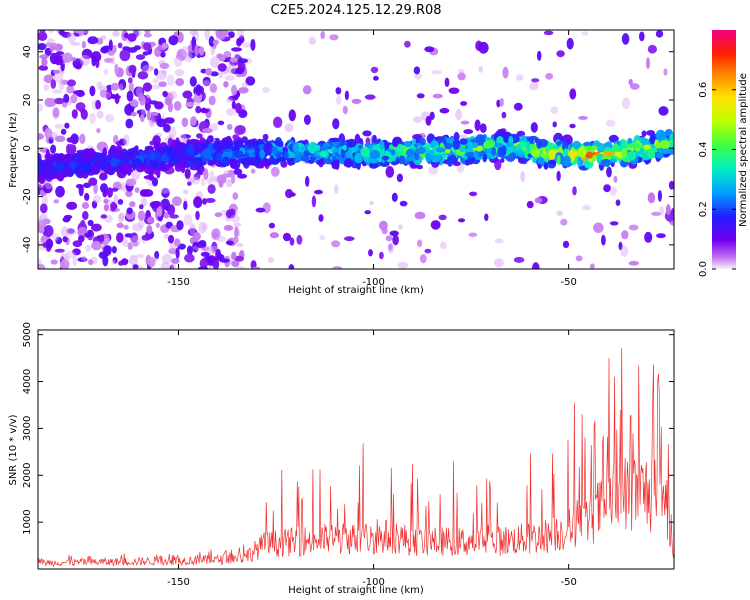 Image resolution: width=750 pixels, height=600 pixels. I want to click on y-tick-label: -40, so click(27, 245).